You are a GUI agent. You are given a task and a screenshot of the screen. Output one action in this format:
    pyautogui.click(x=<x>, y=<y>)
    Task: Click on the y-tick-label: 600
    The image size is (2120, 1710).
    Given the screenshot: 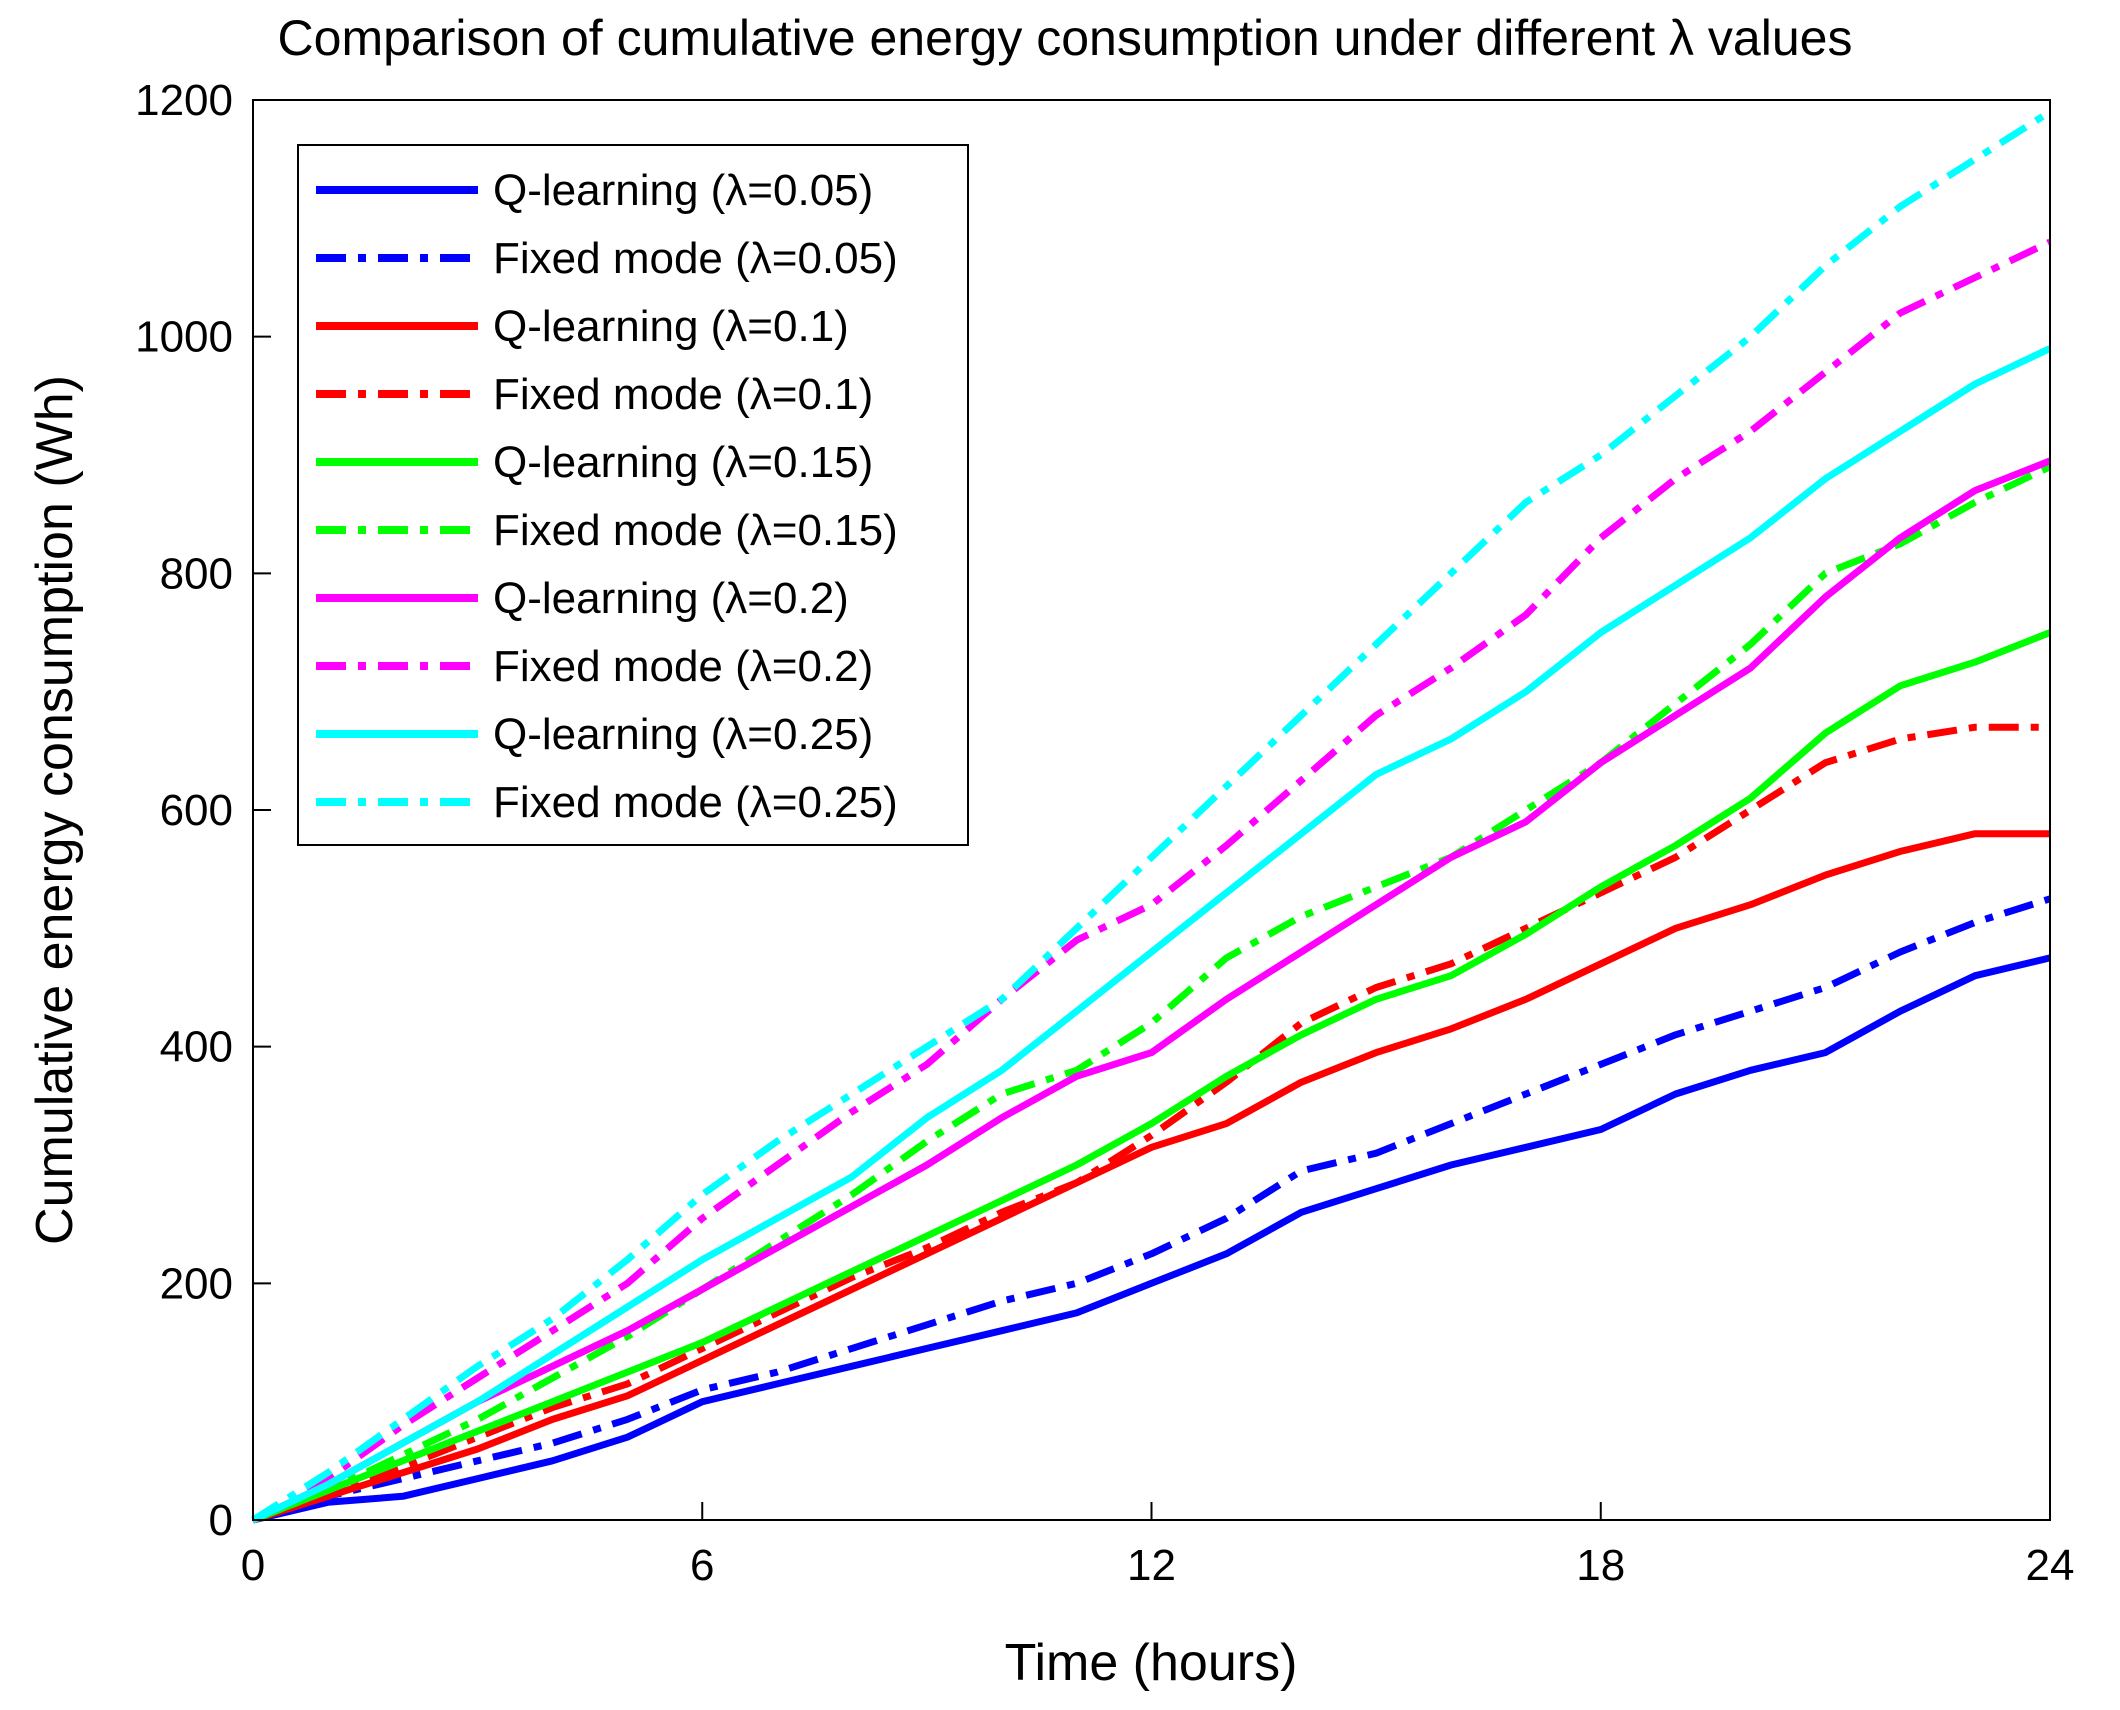 What is the action you would take?
    pyautogui.click(x=196, y=810)
    